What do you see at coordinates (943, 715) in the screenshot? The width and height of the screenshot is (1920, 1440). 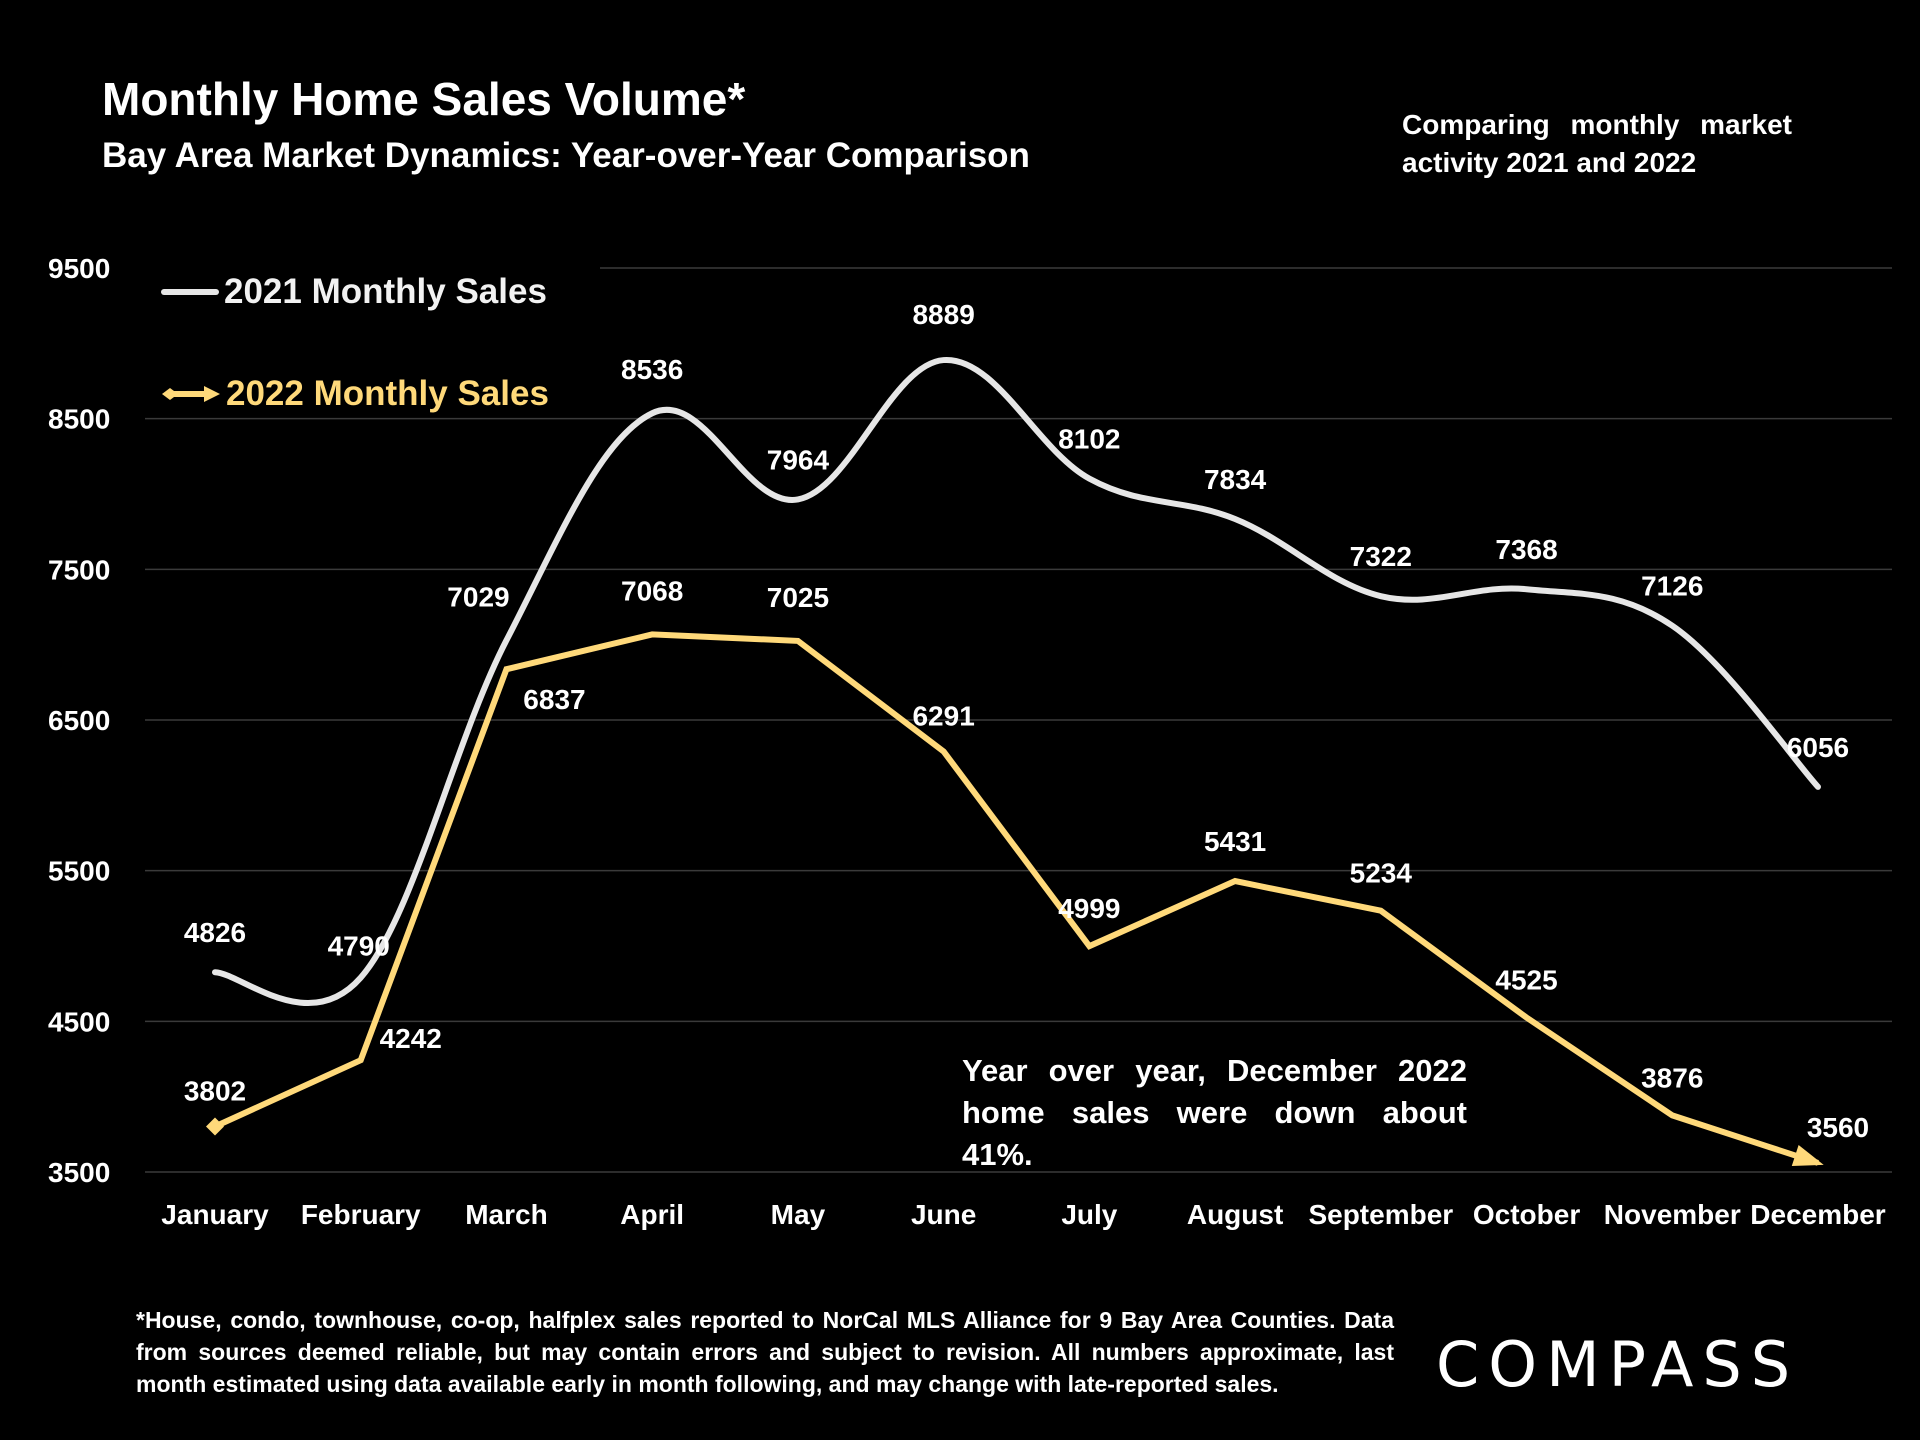 I see `data-label-2022: 6291` at bounding box center [943, 715].